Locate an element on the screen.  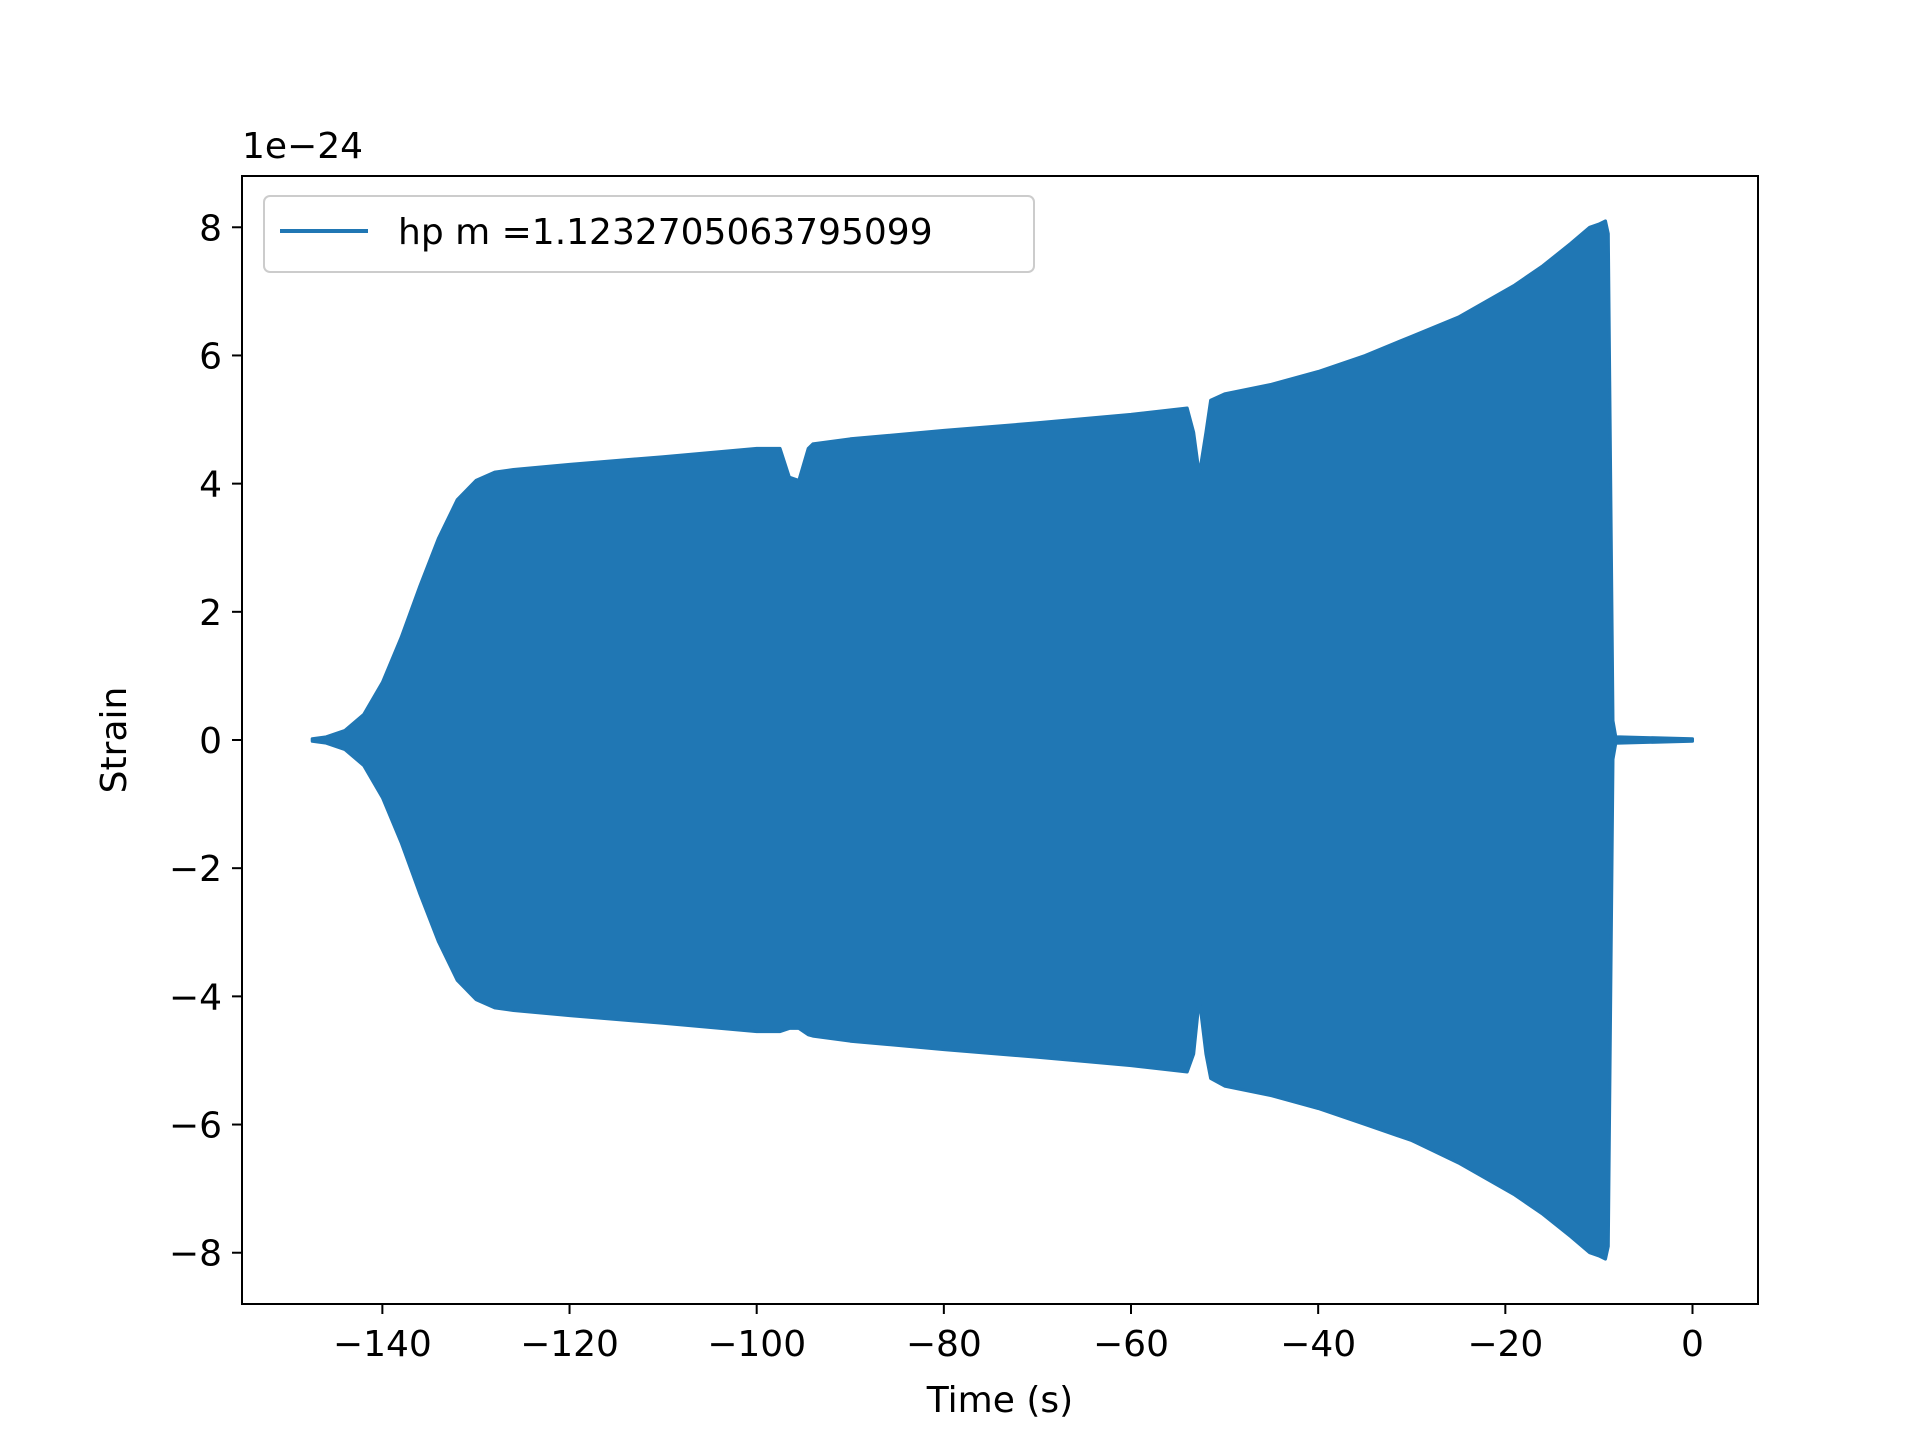
legend-label: hp m =1.1232705063795099 is located at coordinates (665, 232).